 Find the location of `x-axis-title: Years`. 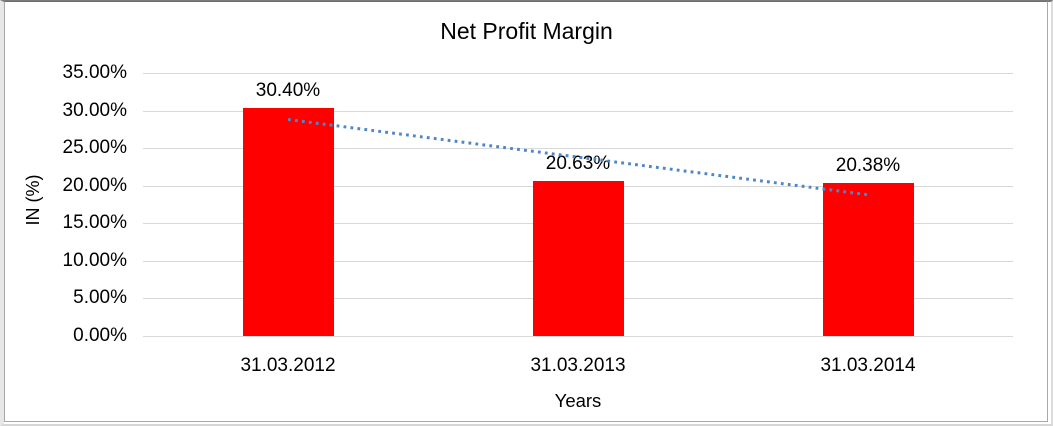

x-axis-title: Years is located at coordinates (578, 400).